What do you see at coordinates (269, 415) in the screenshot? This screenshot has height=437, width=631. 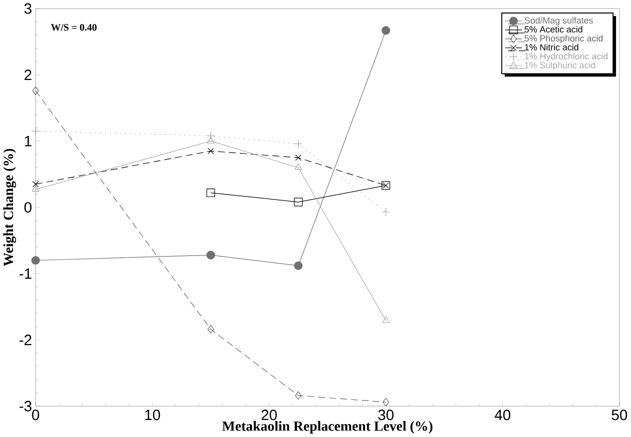 I see `x-tick-label: 20` at bounding box center [269, 415].